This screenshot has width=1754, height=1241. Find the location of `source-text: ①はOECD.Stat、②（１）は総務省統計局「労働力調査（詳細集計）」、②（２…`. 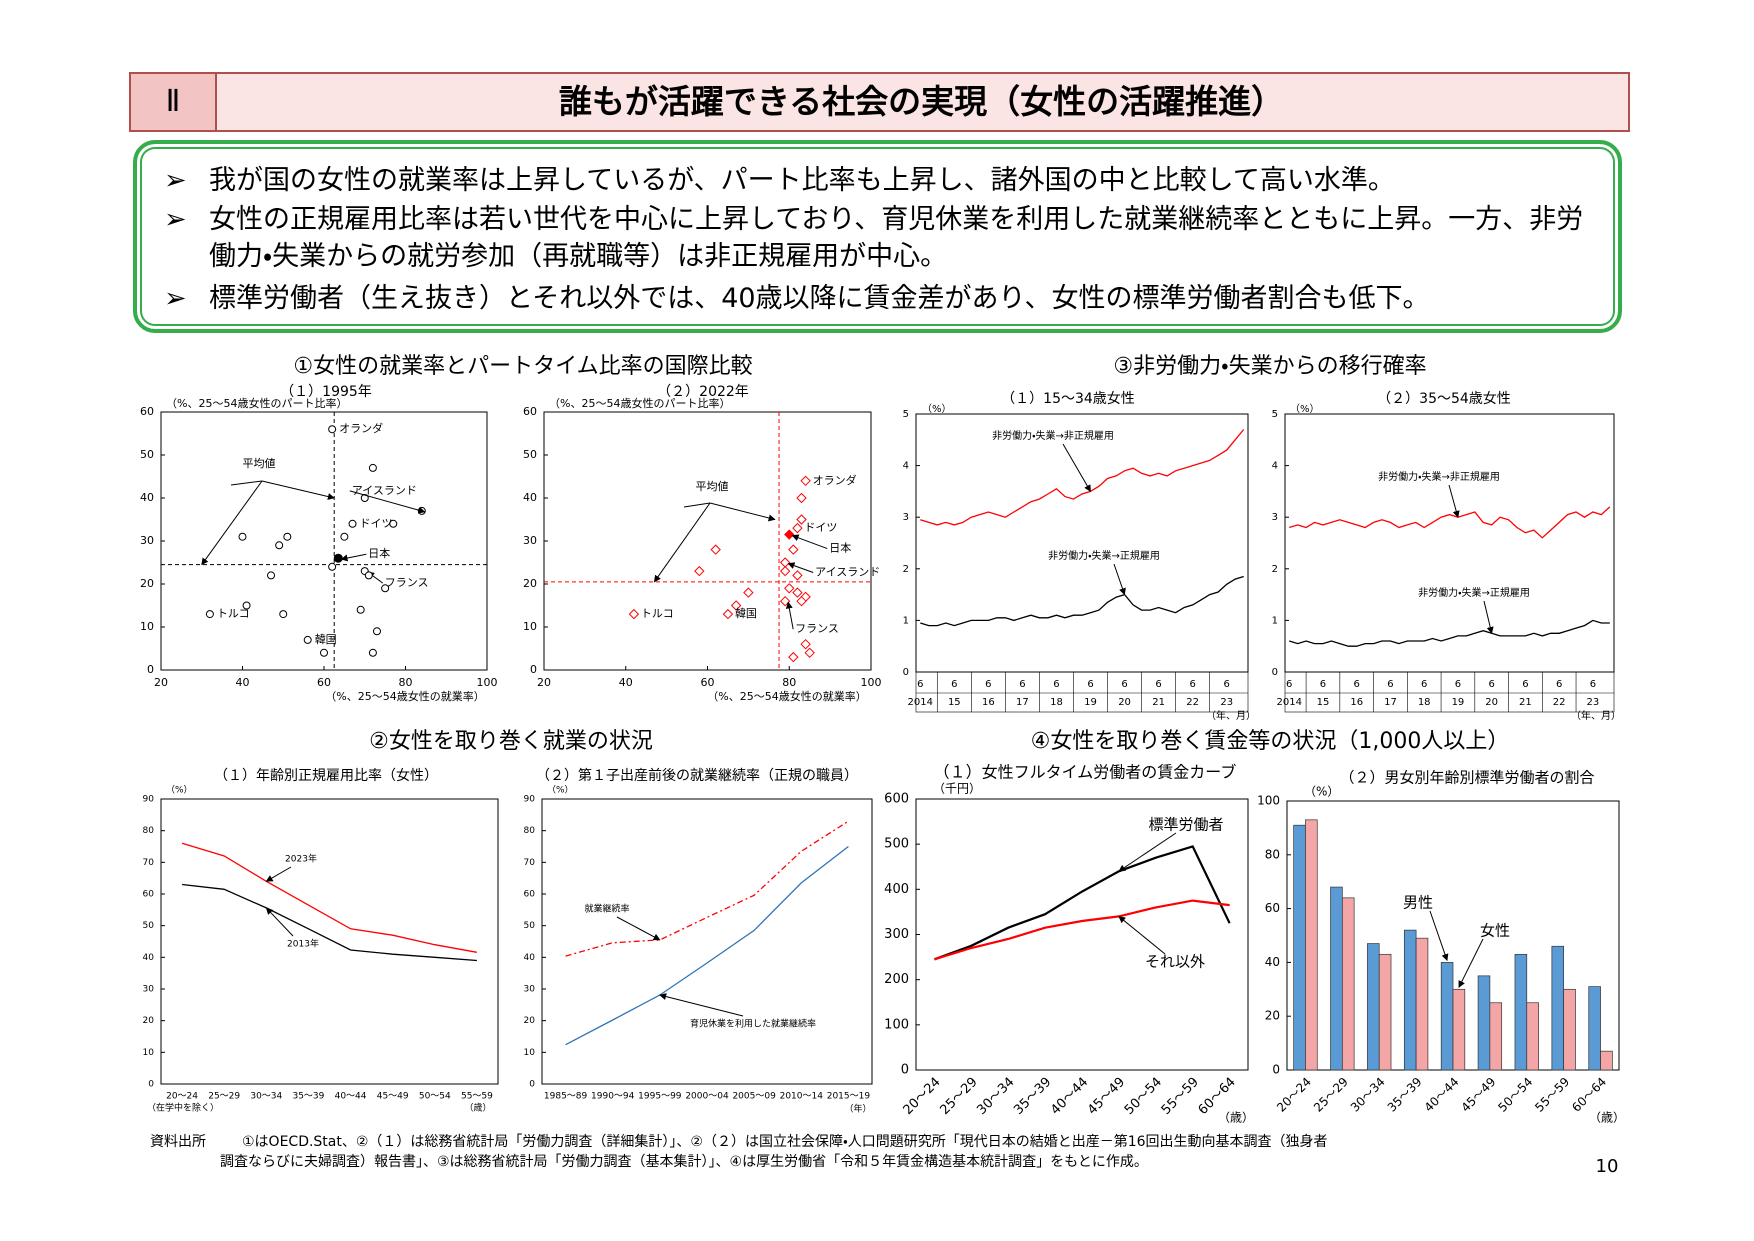

source-text: ①はOECD.Stat、②（１）は総務省統計局「労働力調査（詳細集計）」、②（２… is located at coordinates (785, 1142).